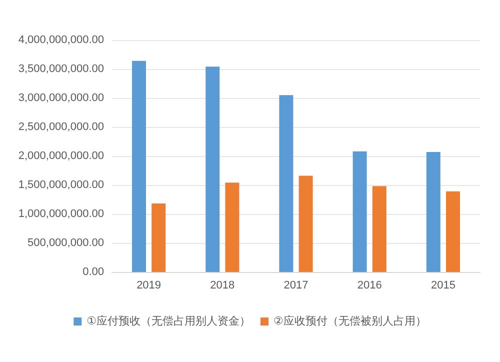  What do you see at coordinates (93, 272) in the screenshot?
I see `y-tick-label: 0.00` at bounding box center [93, 272].